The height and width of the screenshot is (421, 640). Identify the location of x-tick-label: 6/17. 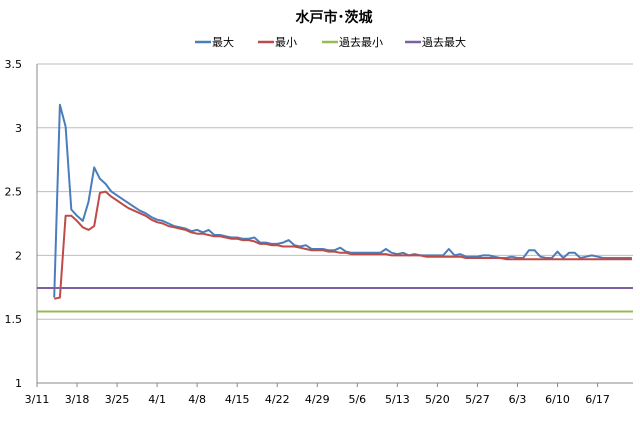
(597, 399).